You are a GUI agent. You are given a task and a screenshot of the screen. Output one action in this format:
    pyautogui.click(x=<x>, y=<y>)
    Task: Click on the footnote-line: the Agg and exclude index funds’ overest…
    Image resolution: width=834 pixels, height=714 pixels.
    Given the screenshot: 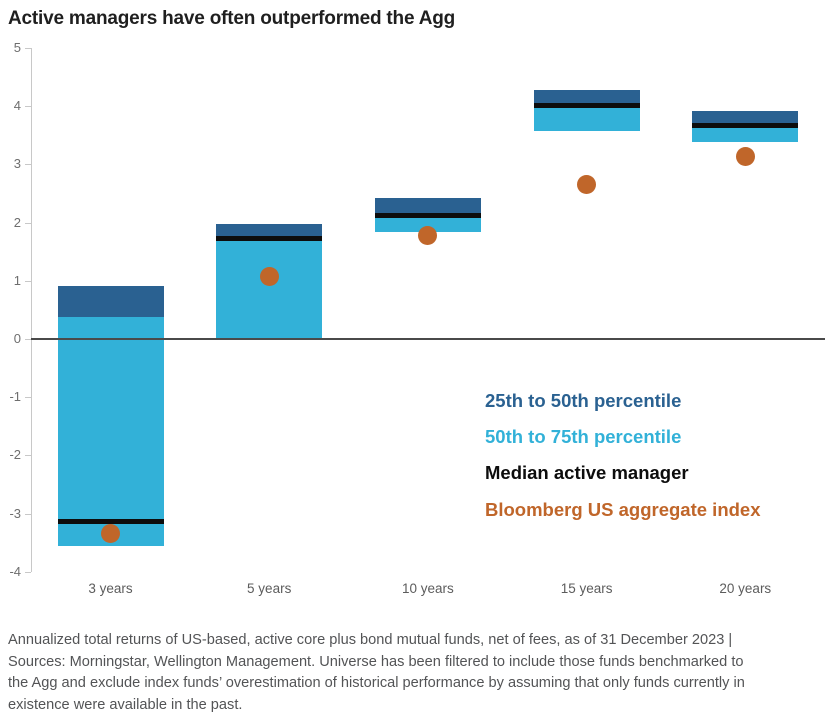 What is the action you would take?
    pyautogui.click(x=376, y=683)
    